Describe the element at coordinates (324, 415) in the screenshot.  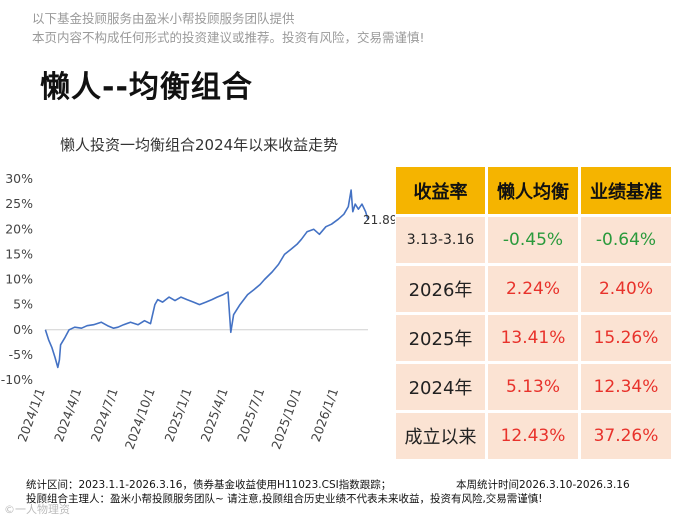
I see `x-tick-label: 2026/1/1` at that location.